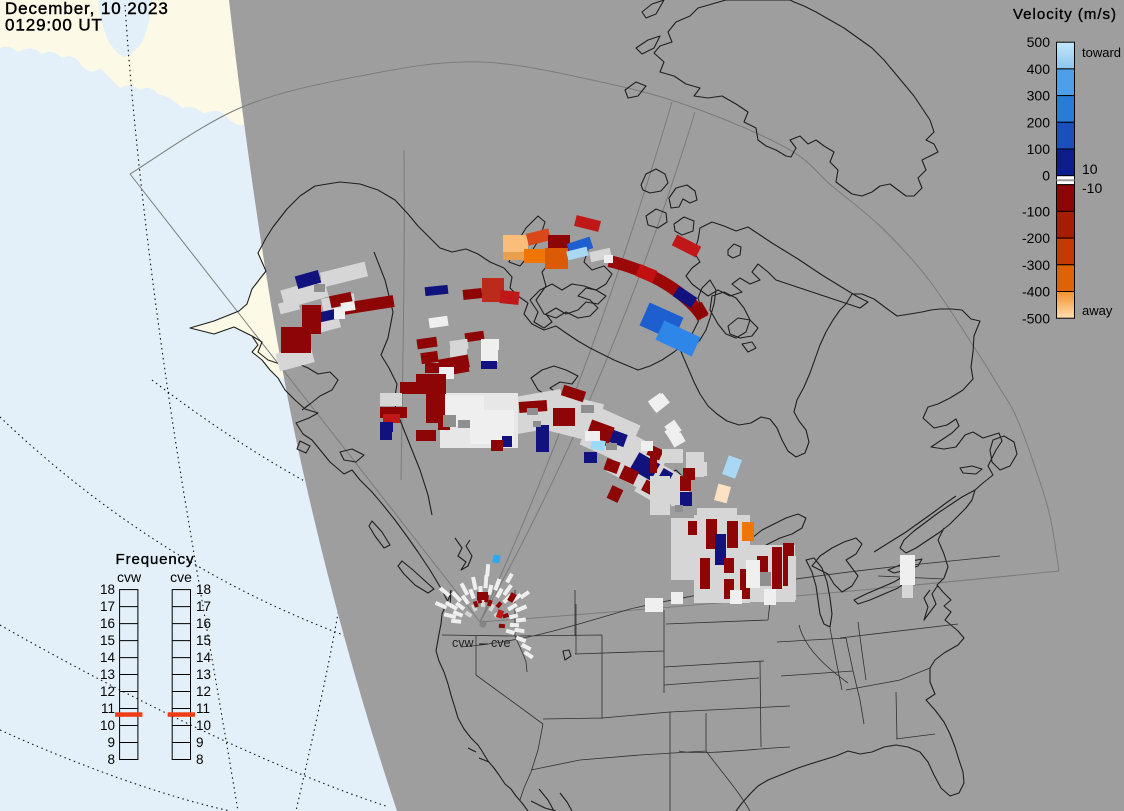  Describe the element at coordinates (1036, 292) in the screenshot. I see `svg-text: -400` at that location.